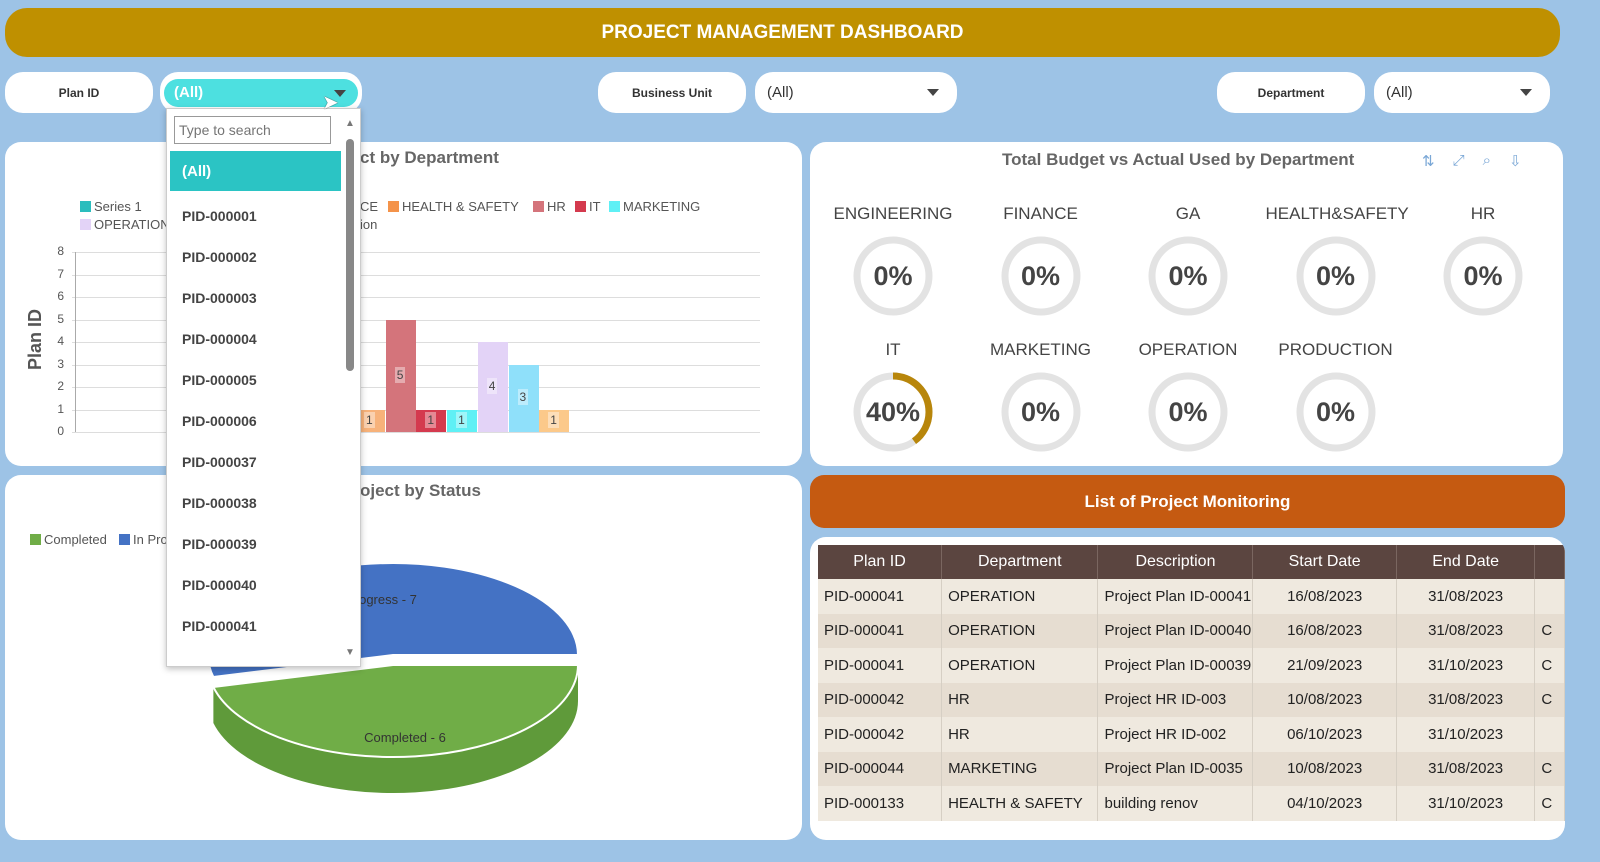  I want to click on plan-id-select: (All), so click(261, 92).